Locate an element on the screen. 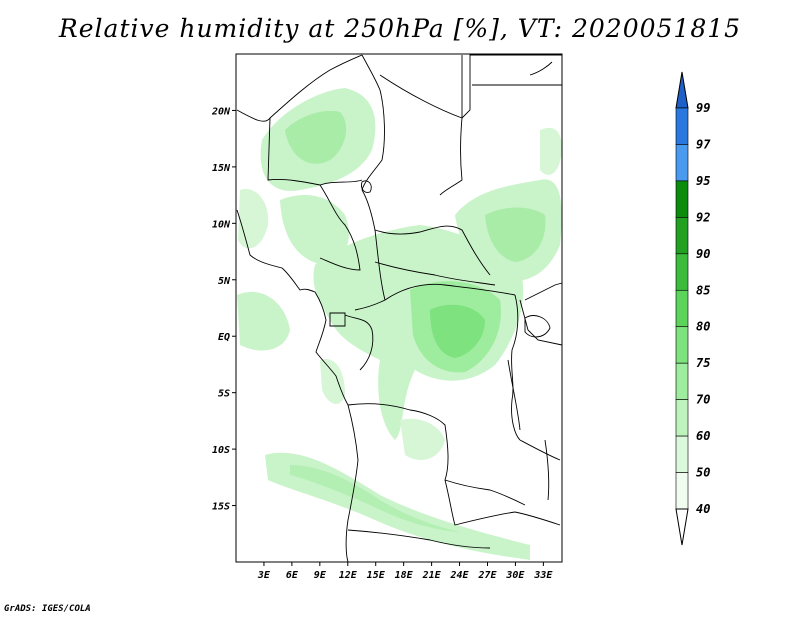 The image size is (800, 618). border-small-box is located at coordinates (337, 319).